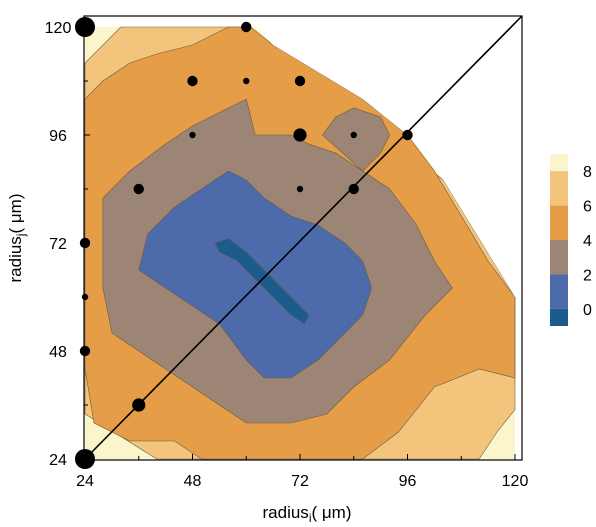 The height and width of the screenshot is (527, 596). Describe the element at coordinates (286, 512) in the screenshot. I see `x-axis-label-main: radius` at that location.